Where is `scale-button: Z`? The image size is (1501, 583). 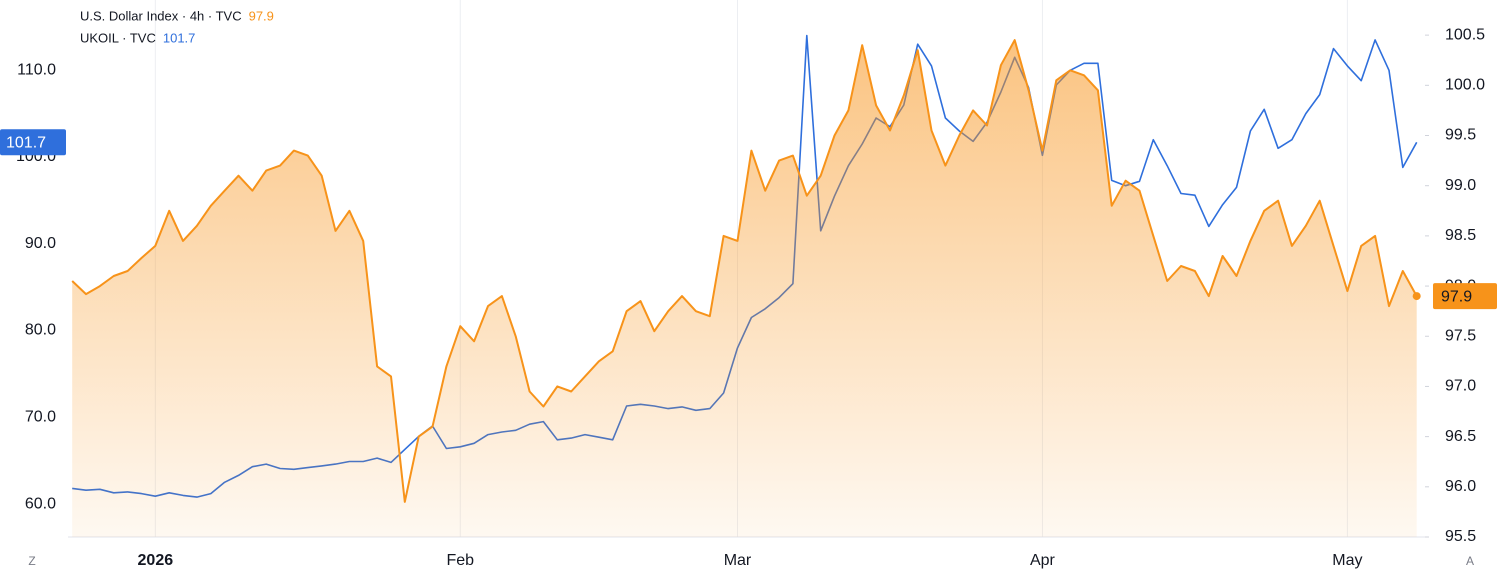
scale-button: Z is located at coordinates (31, 561).